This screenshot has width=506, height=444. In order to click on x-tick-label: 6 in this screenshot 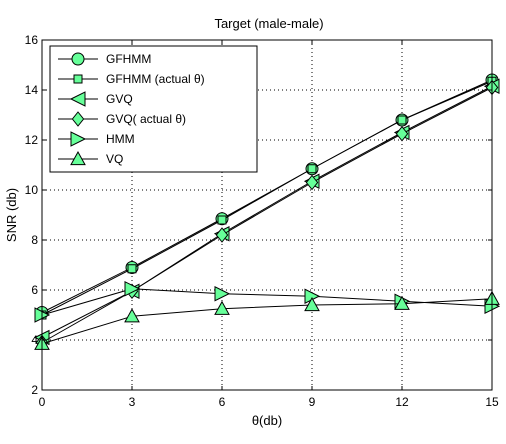, I will do `click(222, 402)`.